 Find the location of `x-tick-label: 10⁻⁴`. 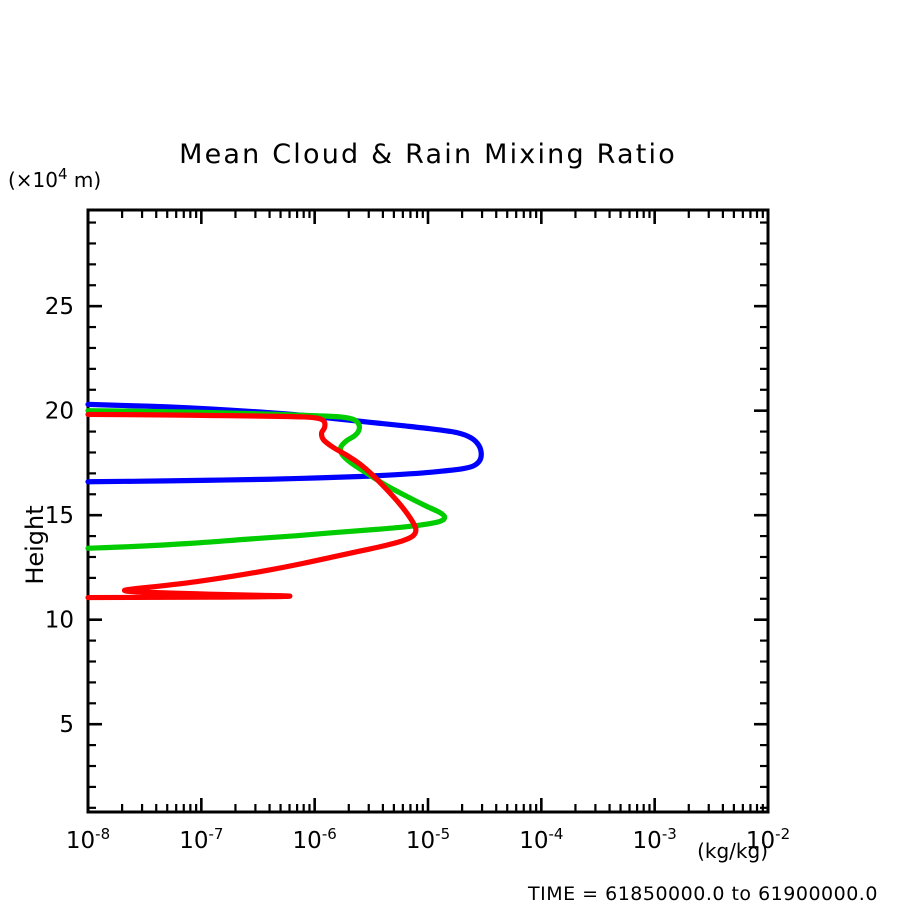

x-tick-label: 10⁻⁴ is located at coordinates (541, 839).